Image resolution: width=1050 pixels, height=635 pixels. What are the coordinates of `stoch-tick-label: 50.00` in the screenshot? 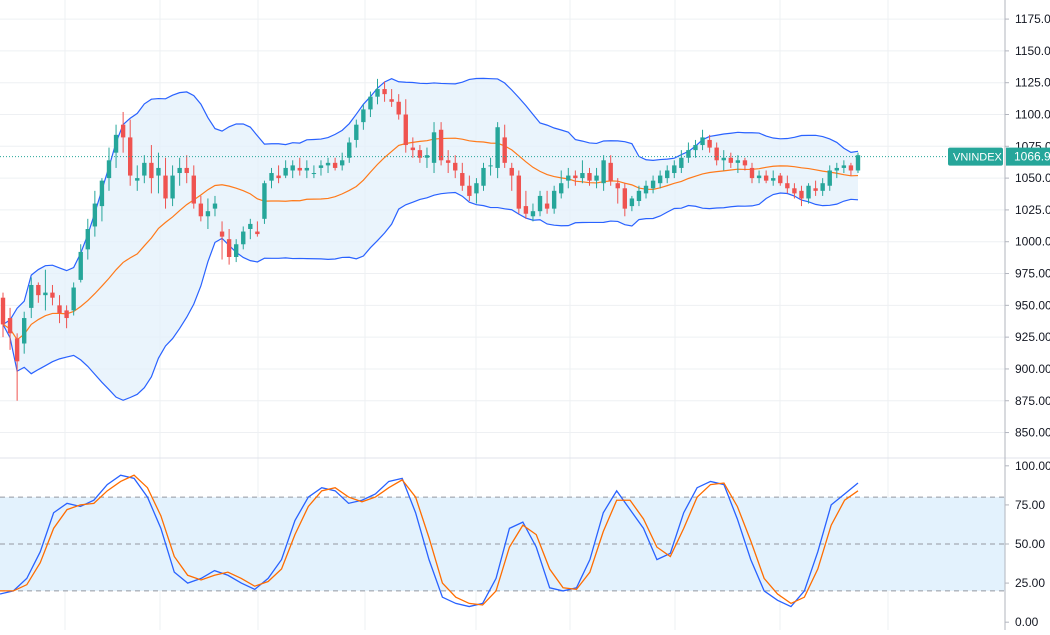 It's located at (1030, 544).